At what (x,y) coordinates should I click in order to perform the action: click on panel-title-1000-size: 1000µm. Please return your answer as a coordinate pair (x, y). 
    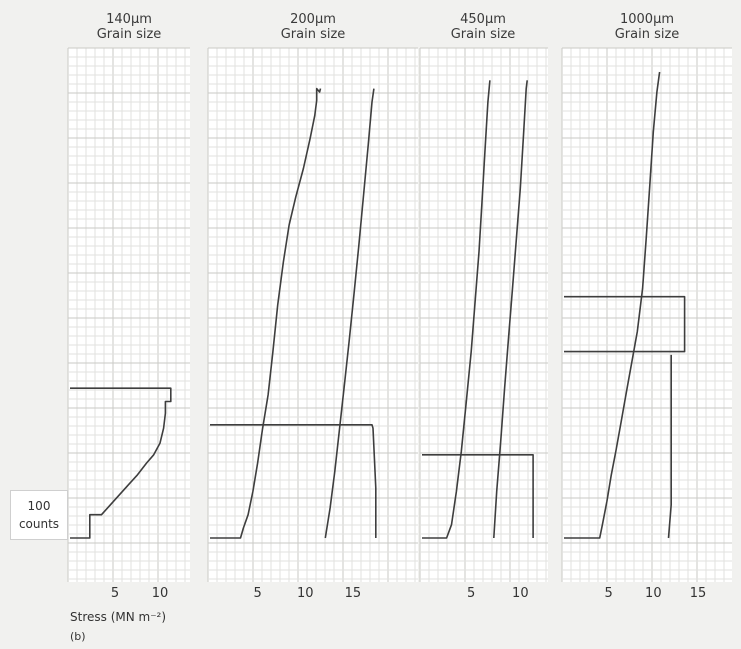
    Looking at the image, I should click on (647, 19).